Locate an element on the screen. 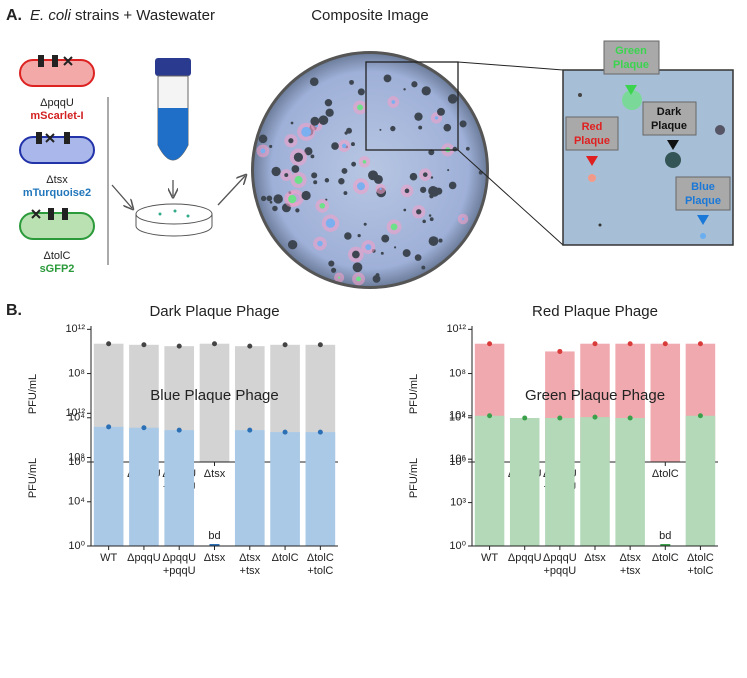 This screenshot has width=747, height=678. strain-blue: Δtsx mTurquoise2 is located at coordinates (57, 165).